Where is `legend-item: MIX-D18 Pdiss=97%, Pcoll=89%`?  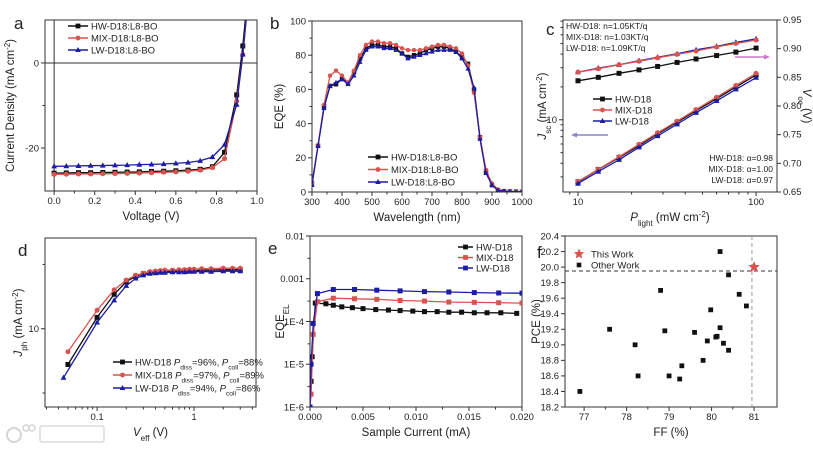
legend-item: MIX-D18 Pdiss=97%, Pcoll=89% is located at coordinates (189, 377).